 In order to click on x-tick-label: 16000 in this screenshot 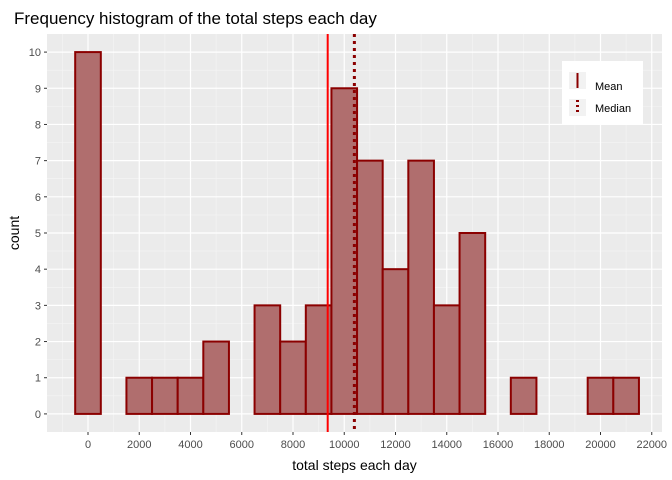, I will do `click(498, 445)`.